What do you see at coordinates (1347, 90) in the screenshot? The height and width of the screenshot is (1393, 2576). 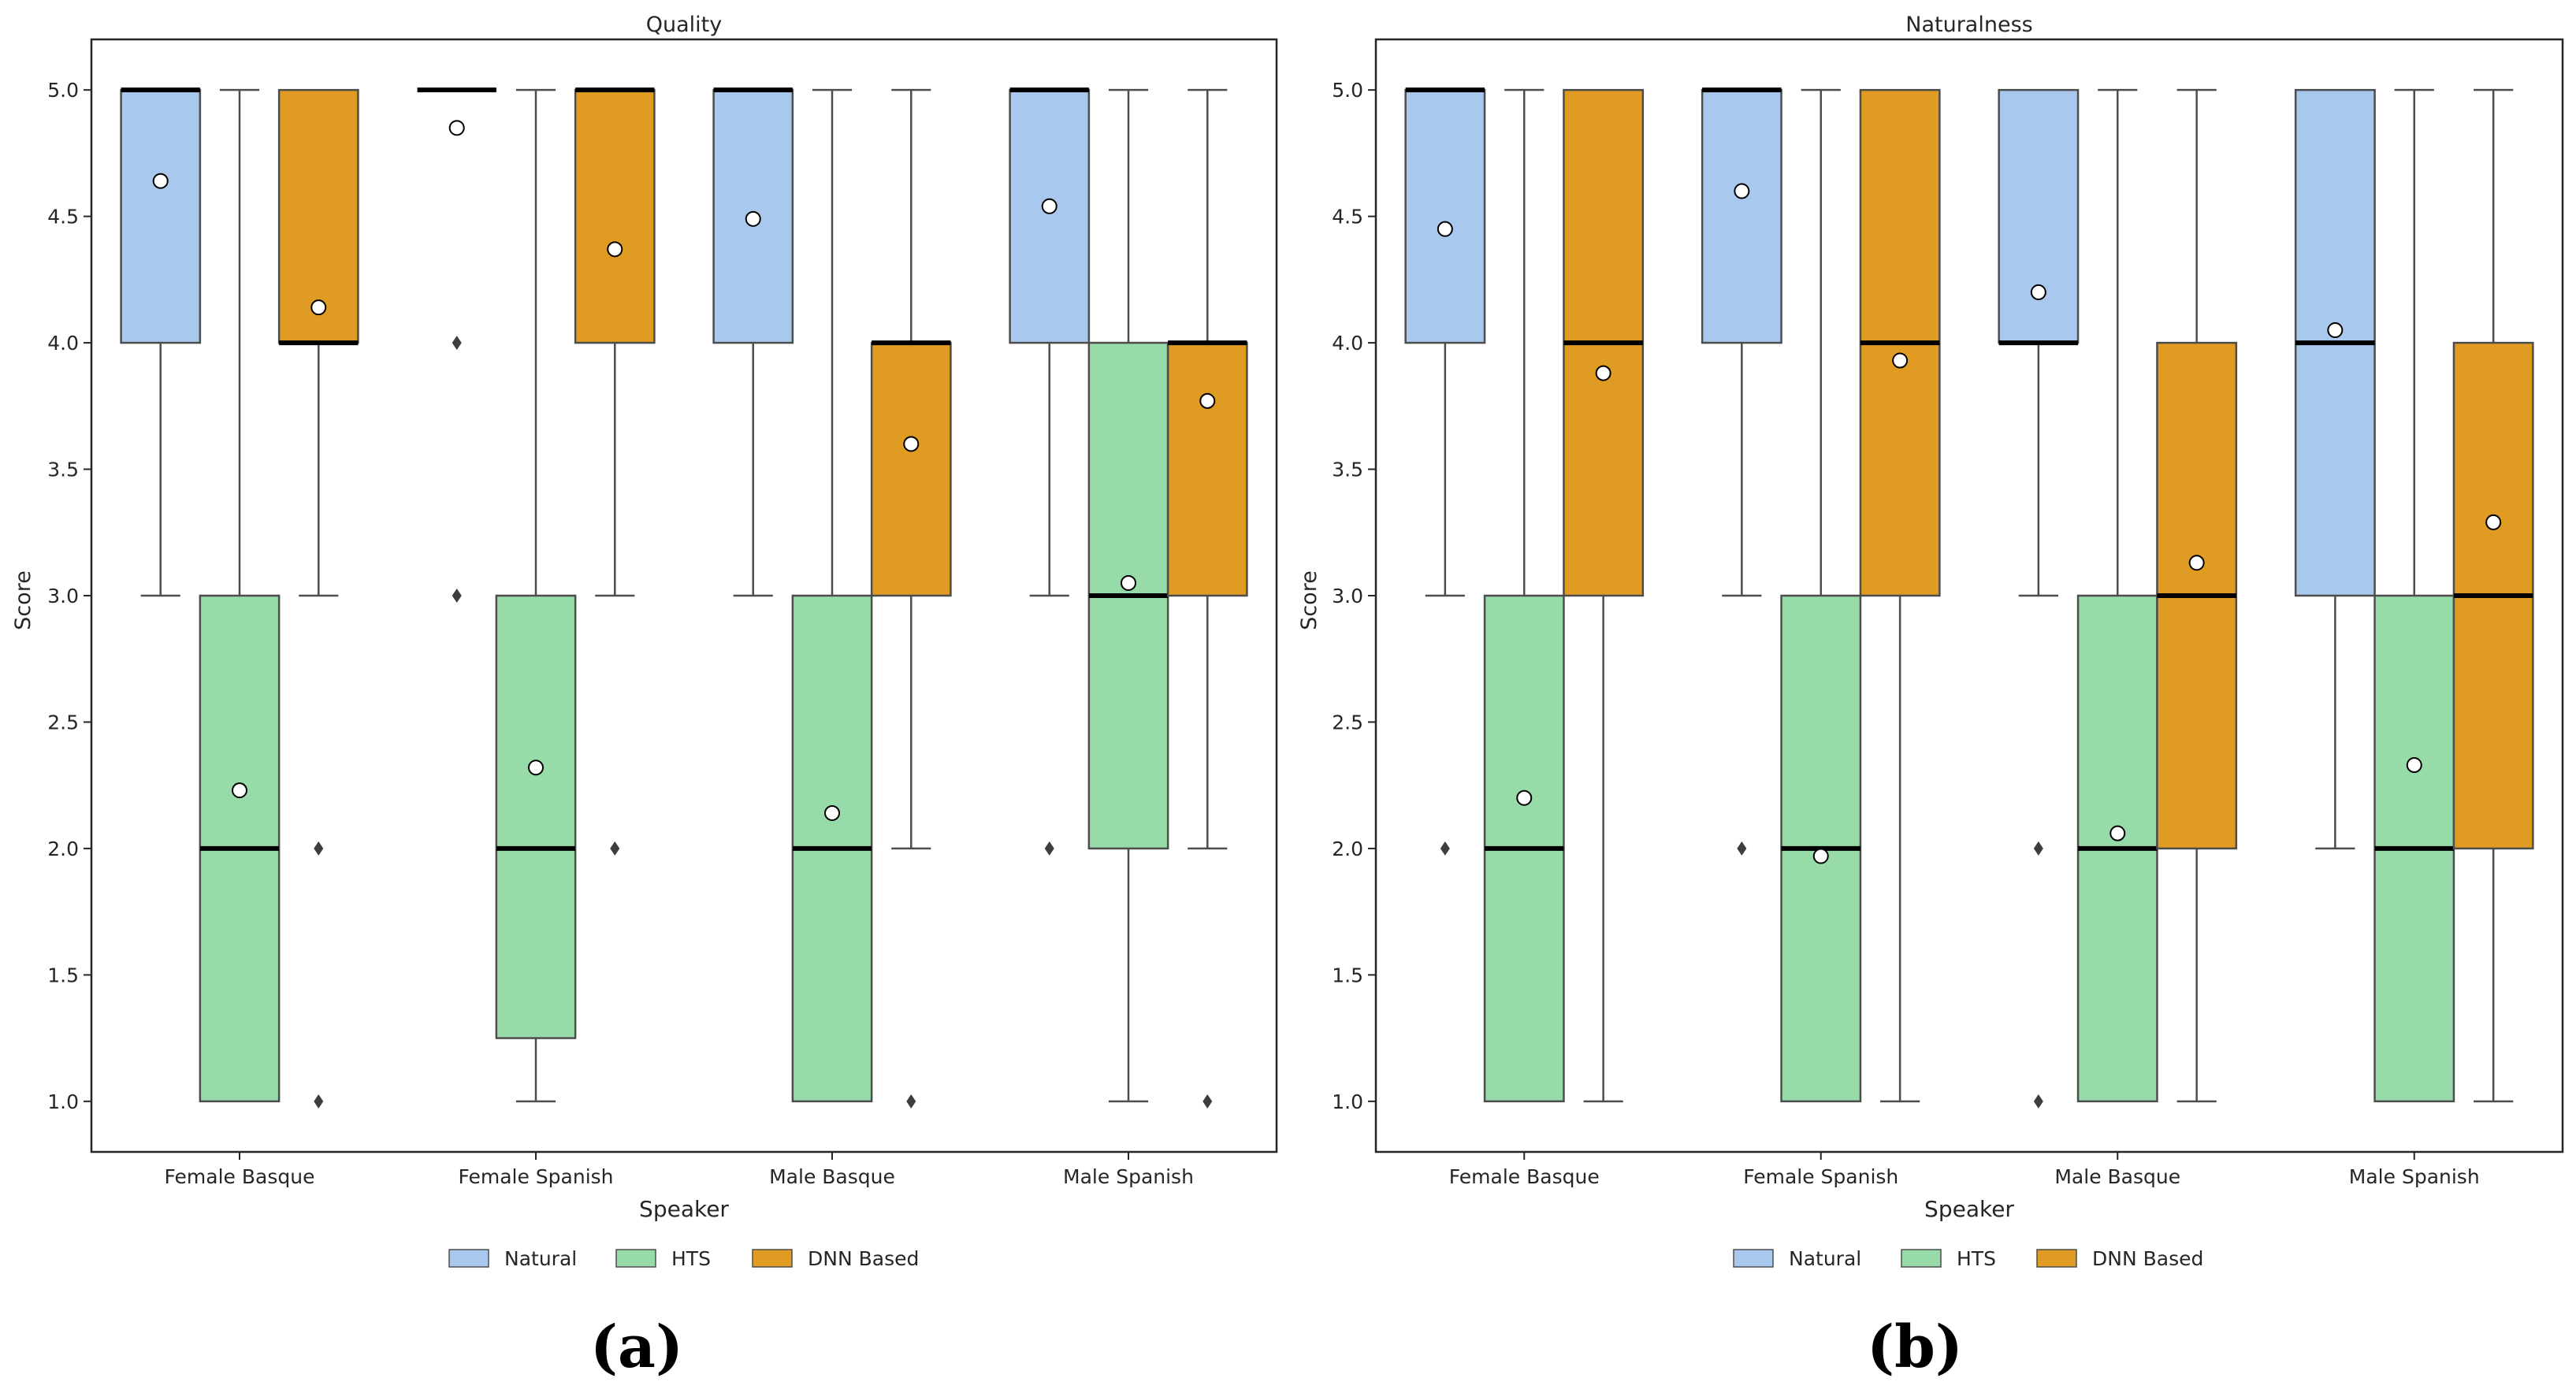 I see `y-tick-label: 5.0` at bounding box center [1347, 90].